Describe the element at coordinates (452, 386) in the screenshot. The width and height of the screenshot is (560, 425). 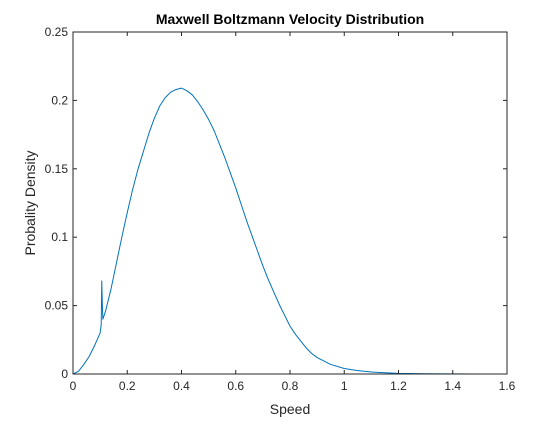
I see `x-tick-label: 1.4` at that location.